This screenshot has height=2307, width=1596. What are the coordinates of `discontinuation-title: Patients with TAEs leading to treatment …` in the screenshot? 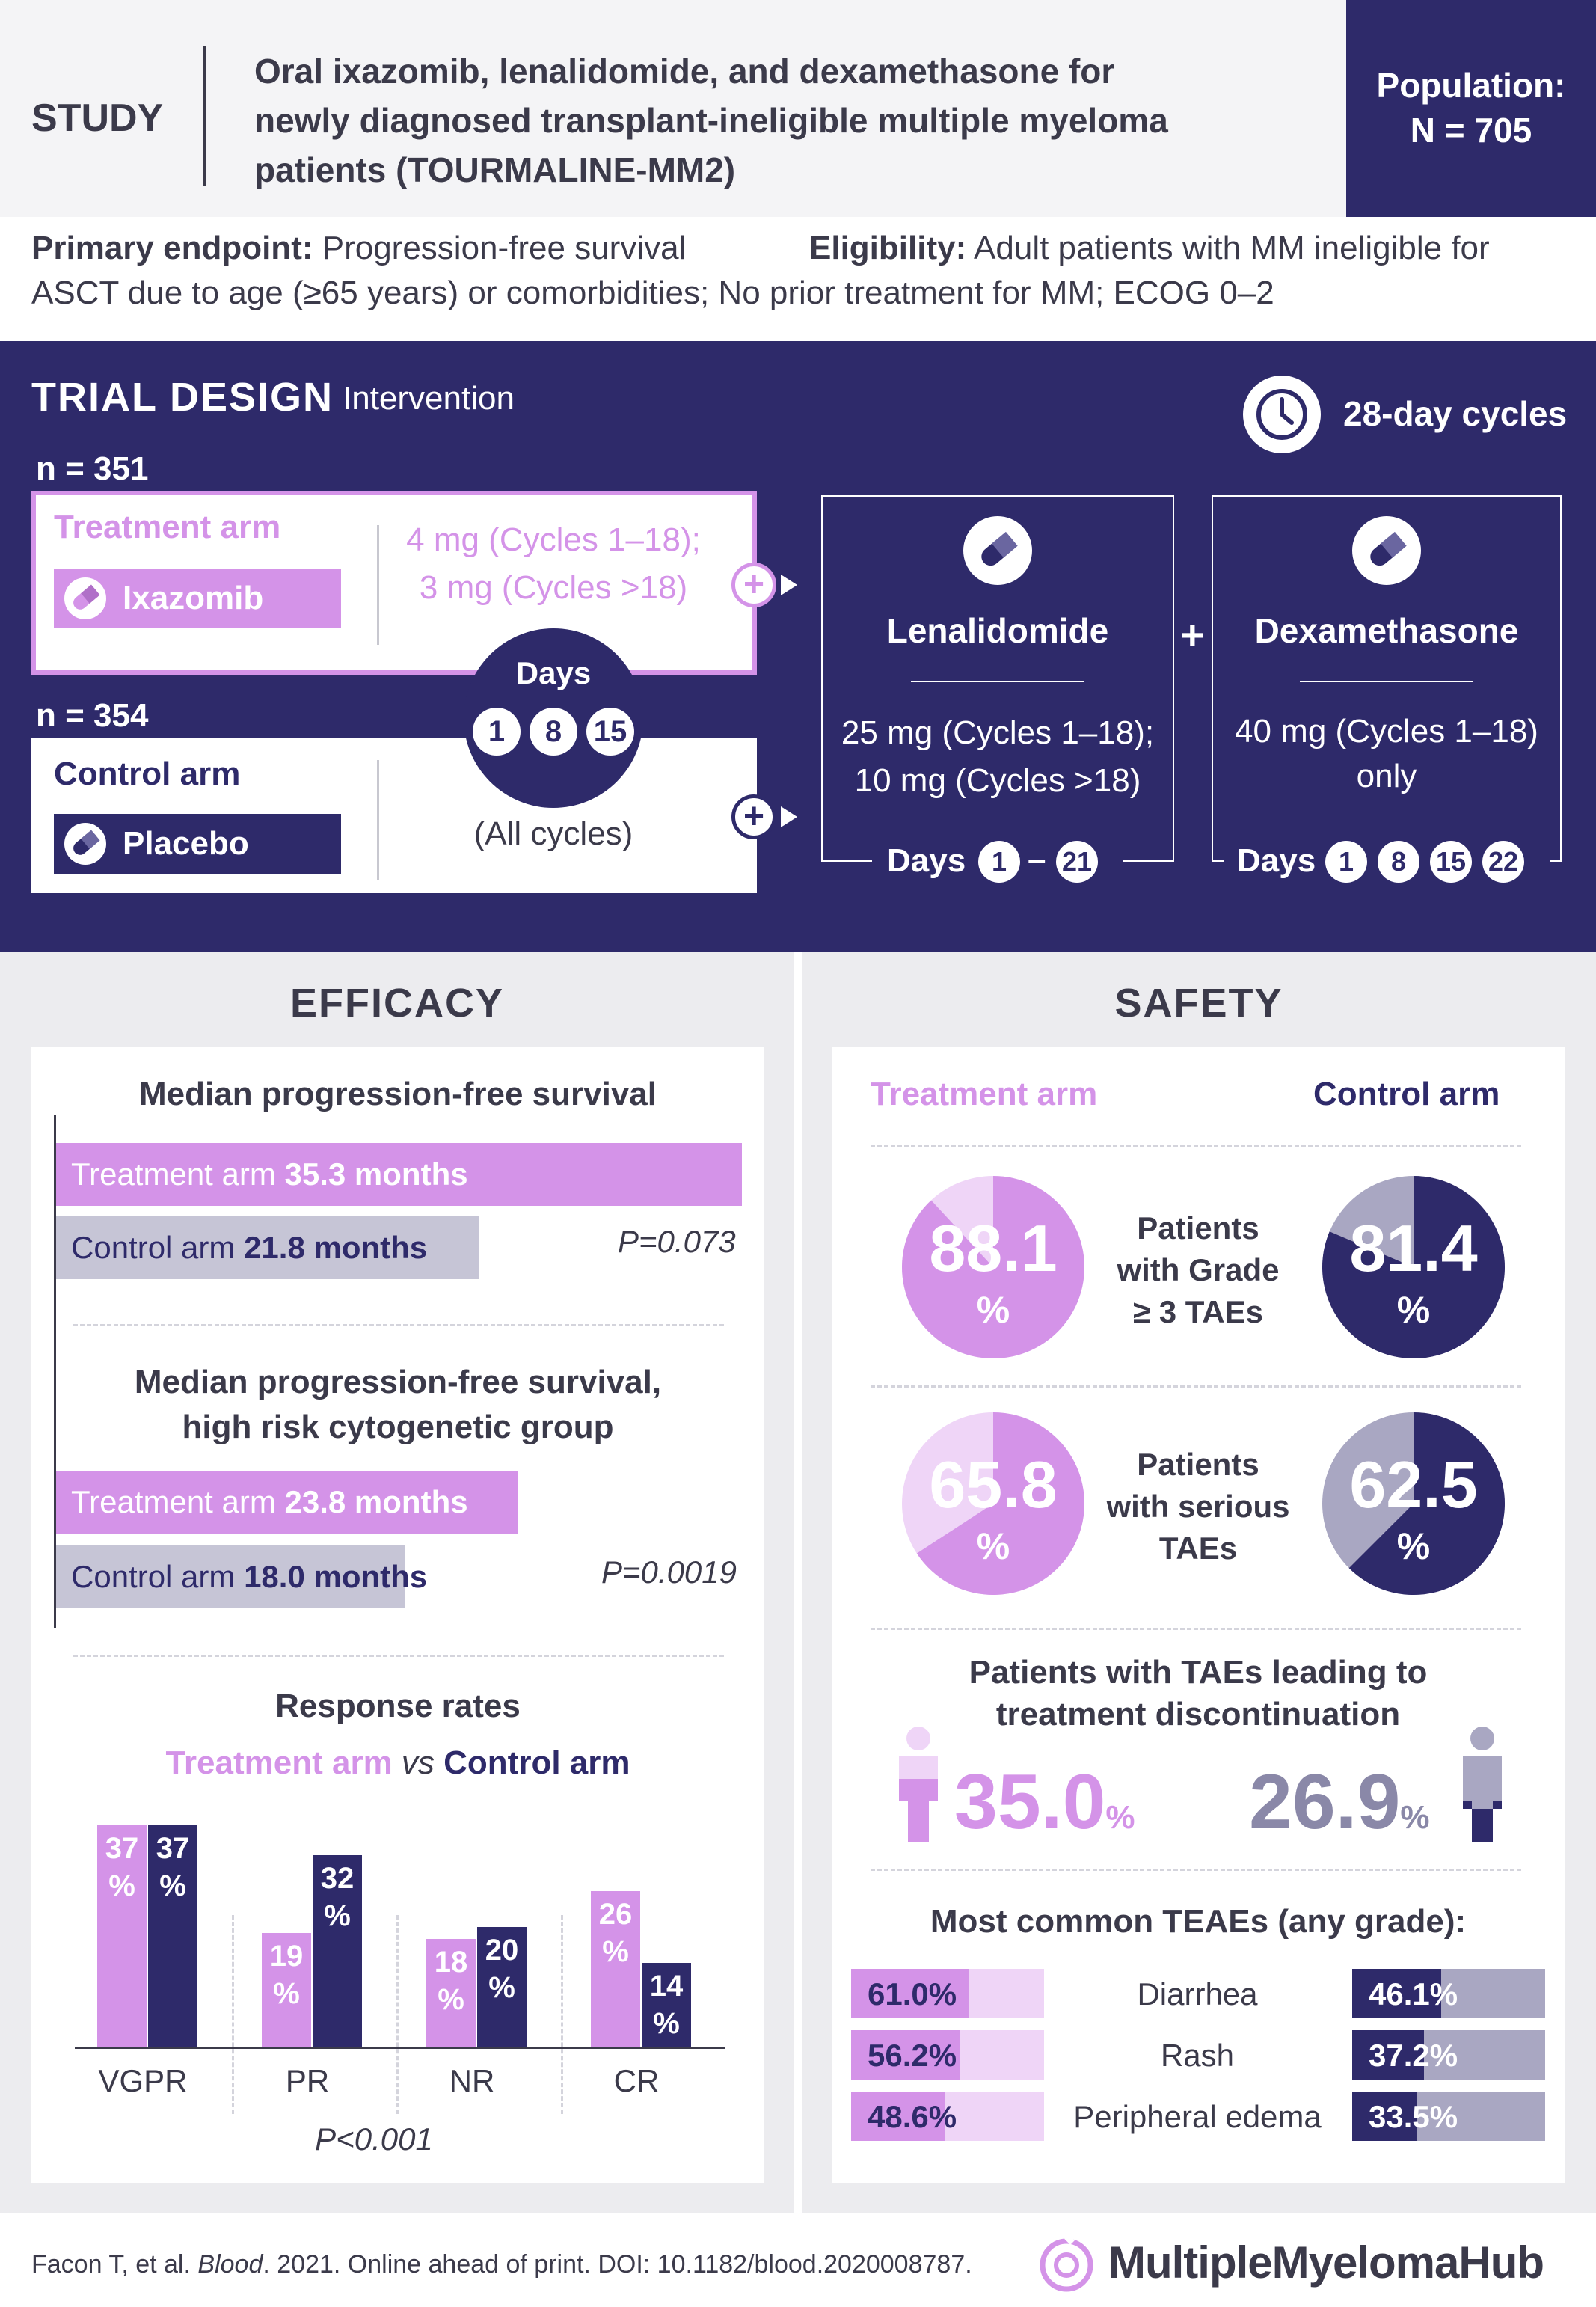 It's located at (1198, 1693).